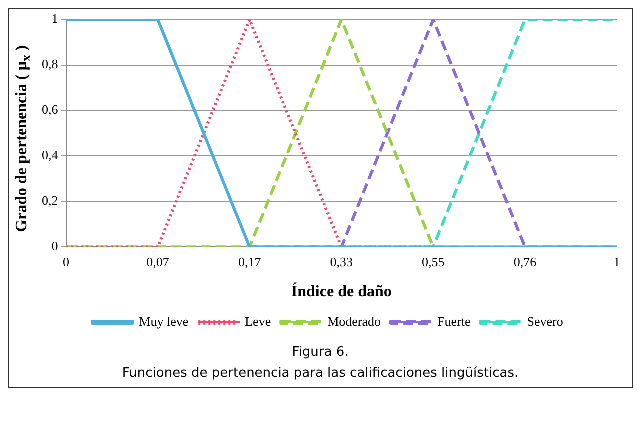 The height and width of the screenshot is (432, 643). I want to click on x-tick-label: 0,17, so click(250, 262).